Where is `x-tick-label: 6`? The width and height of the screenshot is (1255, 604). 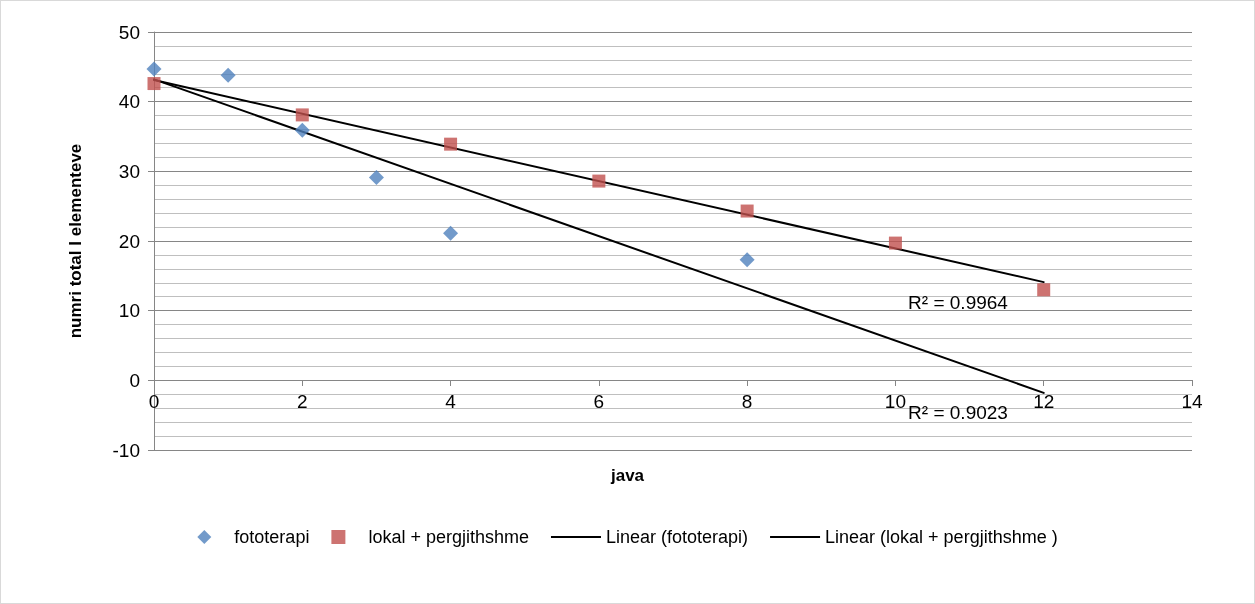
x-tick-label: 6 is located at coordinates (599, 401).